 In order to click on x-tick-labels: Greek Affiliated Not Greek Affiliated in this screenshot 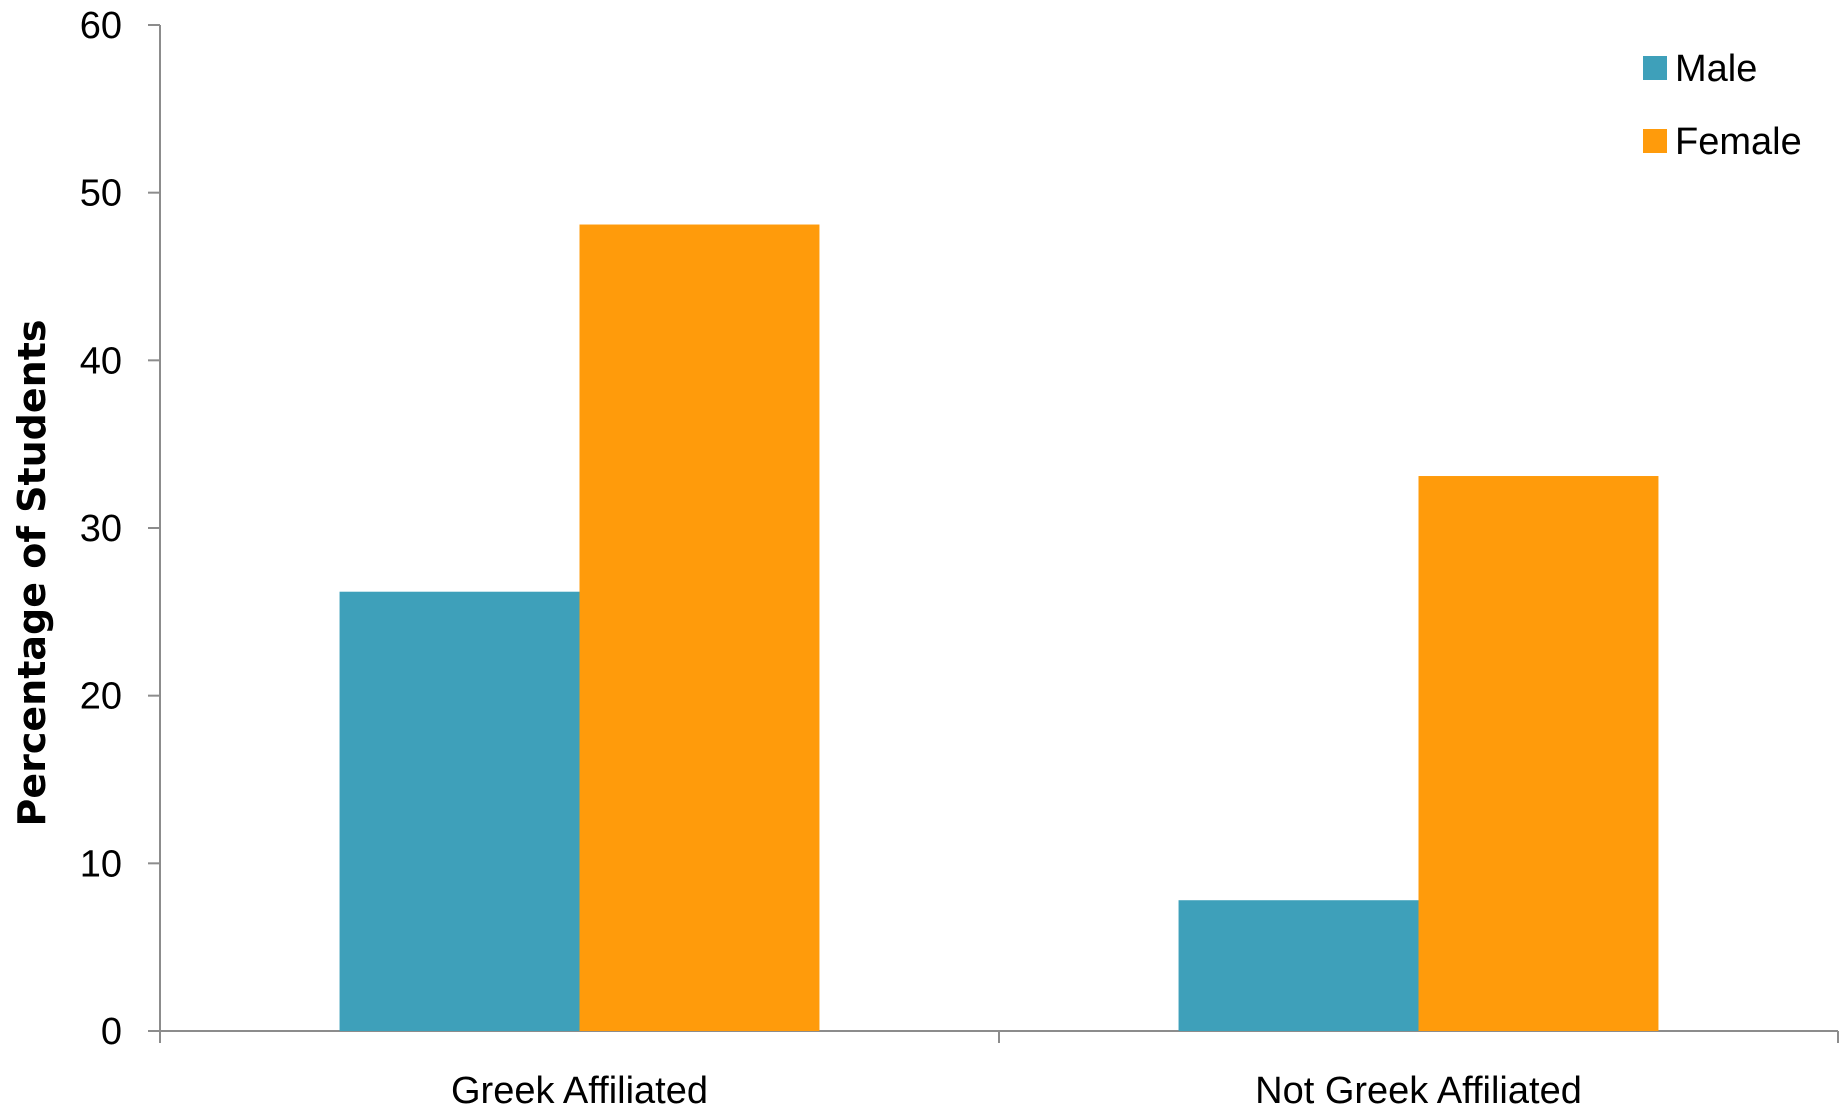, I will do `click(1016, 1090)`.